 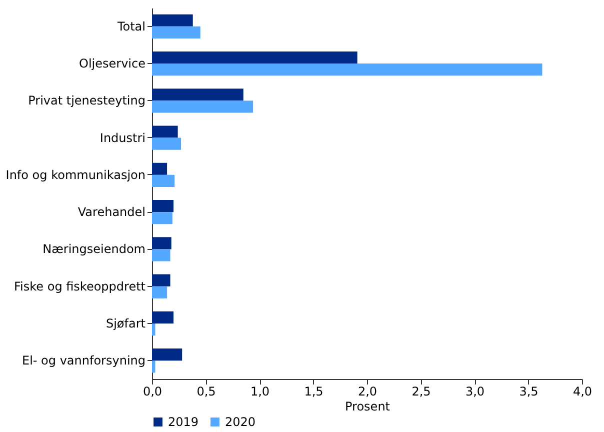 I want to click on x-tick-label: 4,0, so click(x=582, y=391).